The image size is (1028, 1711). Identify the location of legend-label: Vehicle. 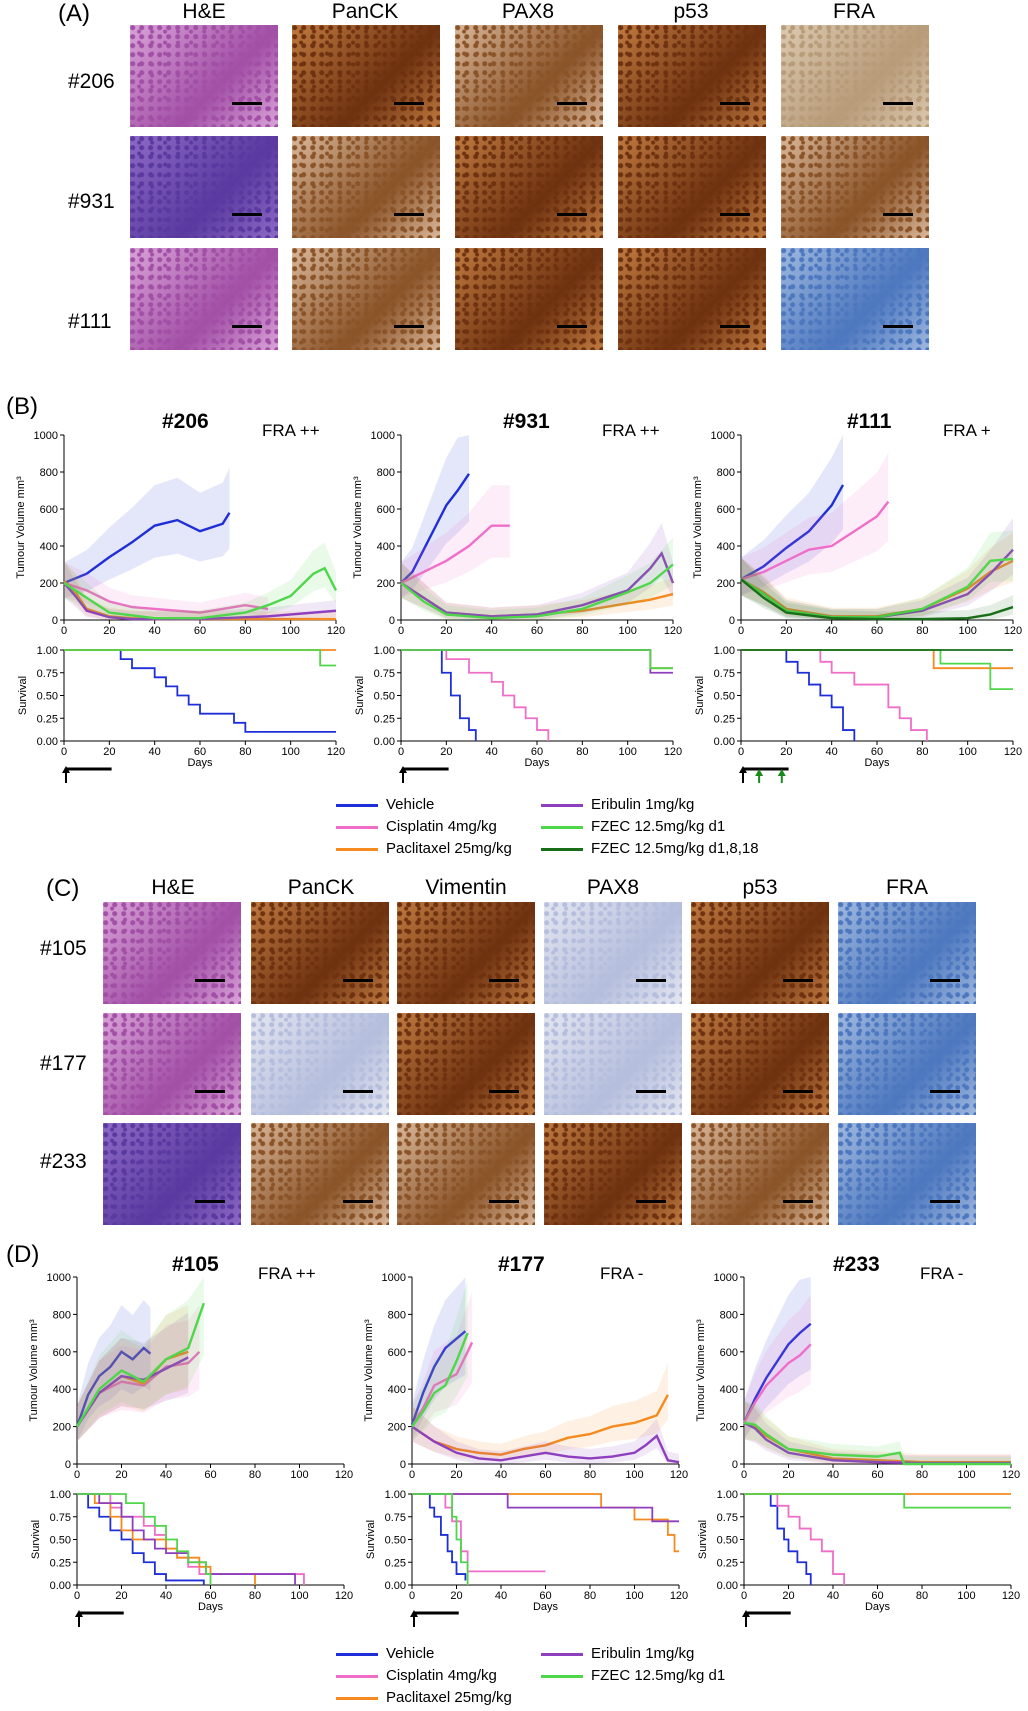
(410, 804).